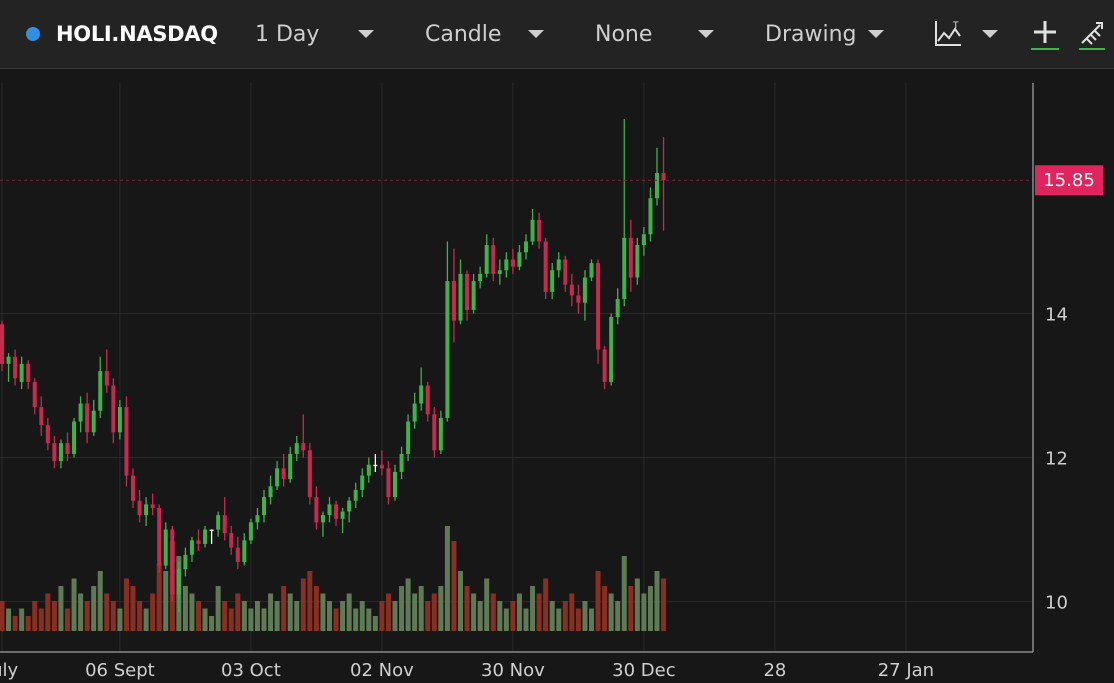  I want to click on drawing-chevron-down-icon, so click(876, 34).